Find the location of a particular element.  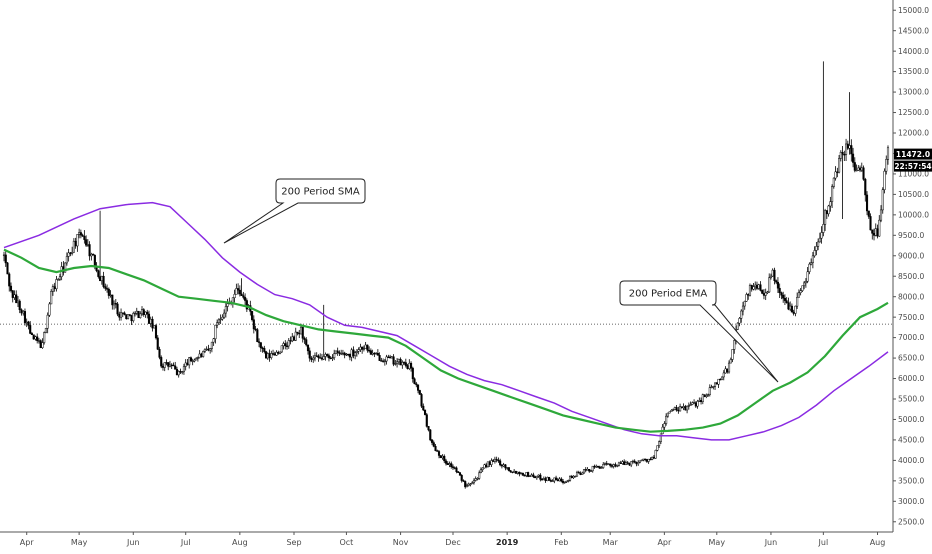

price-axis-label: 13000.0 is located at coordinates (913, 92).